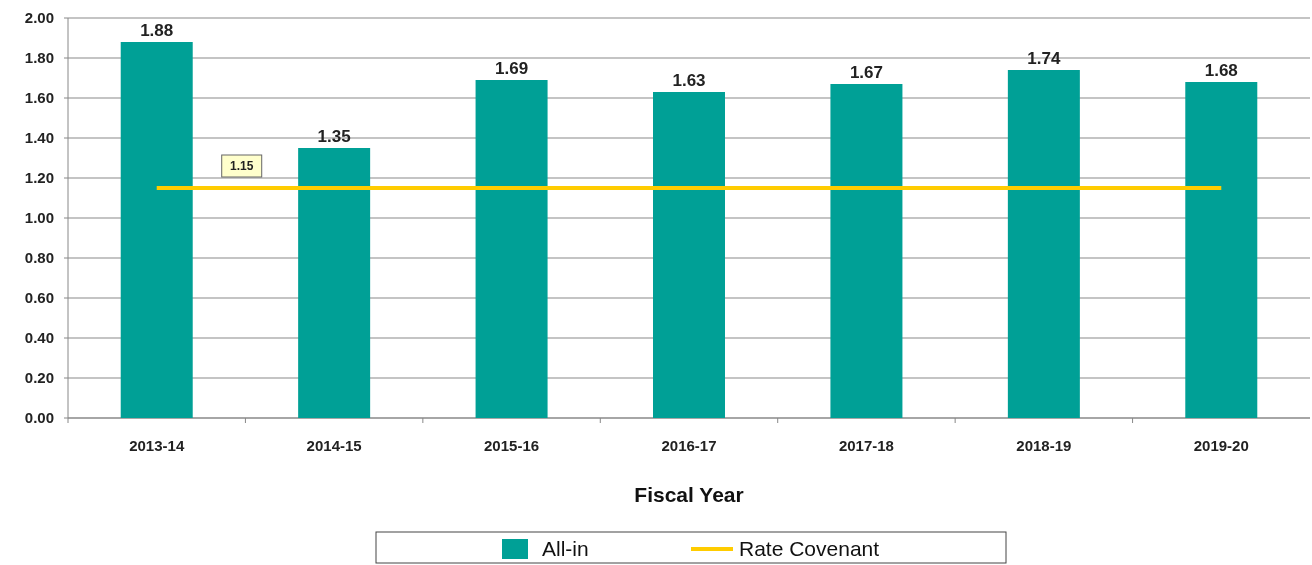 This screenshot has width=1312, height=565. Describe the element at coordinates (1044, 58) in the screenshot. I see `data-label: 1.74` at that location.